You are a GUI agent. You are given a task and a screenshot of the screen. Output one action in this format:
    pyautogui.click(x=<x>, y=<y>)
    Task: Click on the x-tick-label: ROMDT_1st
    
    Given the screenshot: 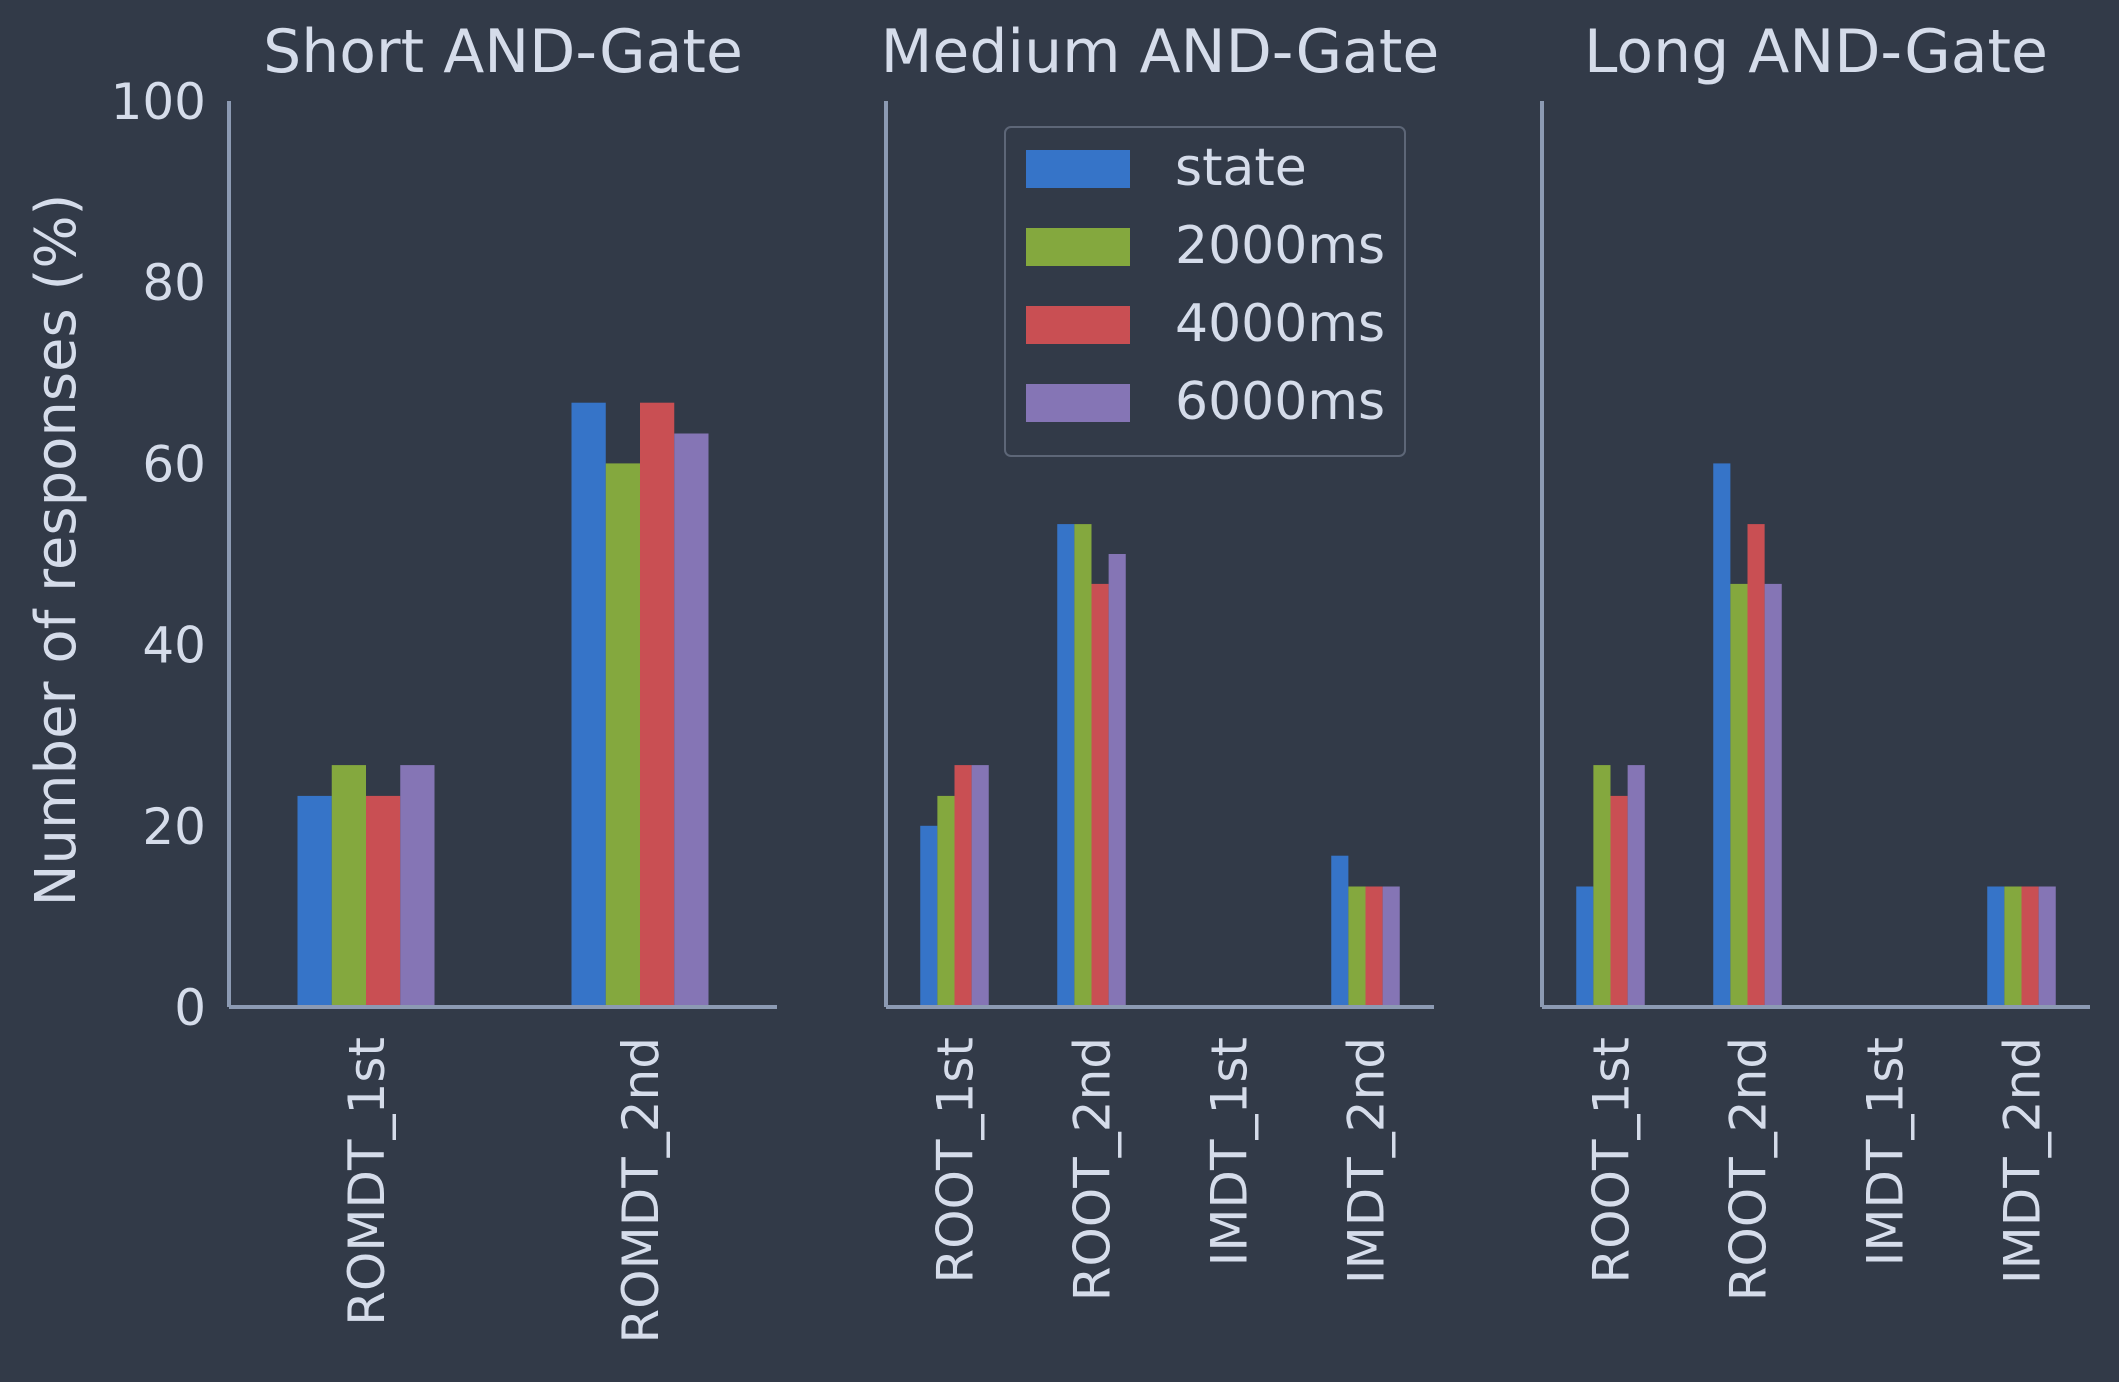 What is the action you would take?
    pyautogui.click(x=367, y=1181)
    